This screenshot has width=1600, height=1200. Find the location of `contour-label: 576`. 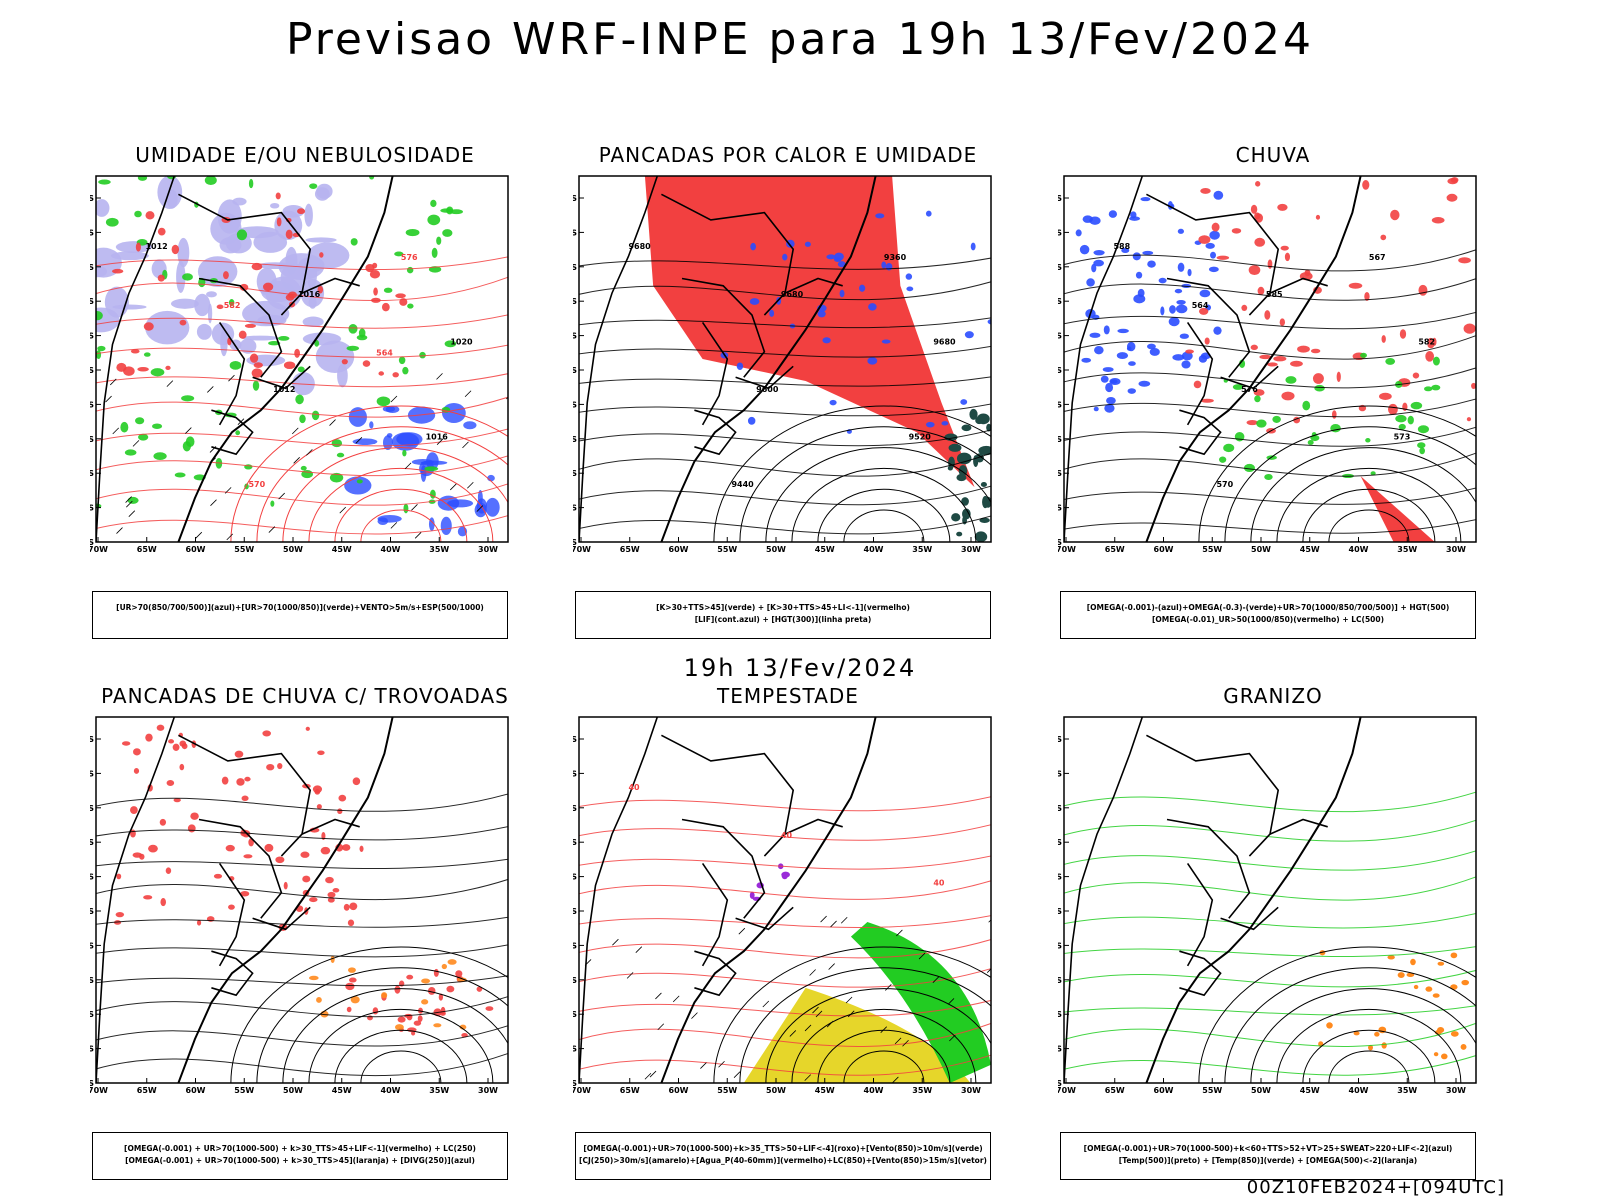

contour-label: 576 is located at coordinates (409, 257).